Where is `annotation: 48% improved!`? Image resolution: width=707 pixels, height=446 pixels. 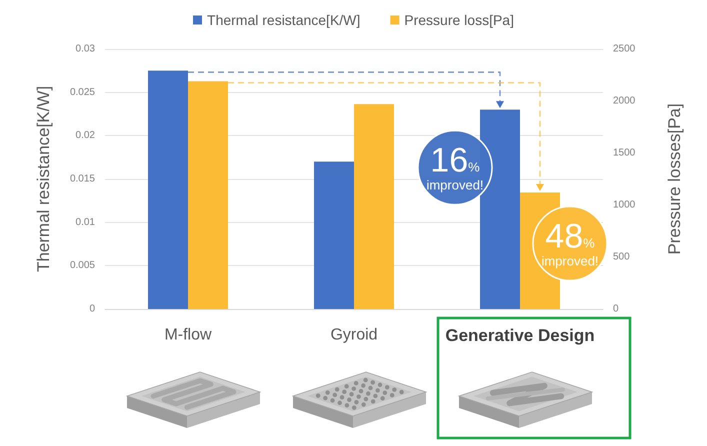 annotation: 48% improved! is located at coordinates (570, 243).